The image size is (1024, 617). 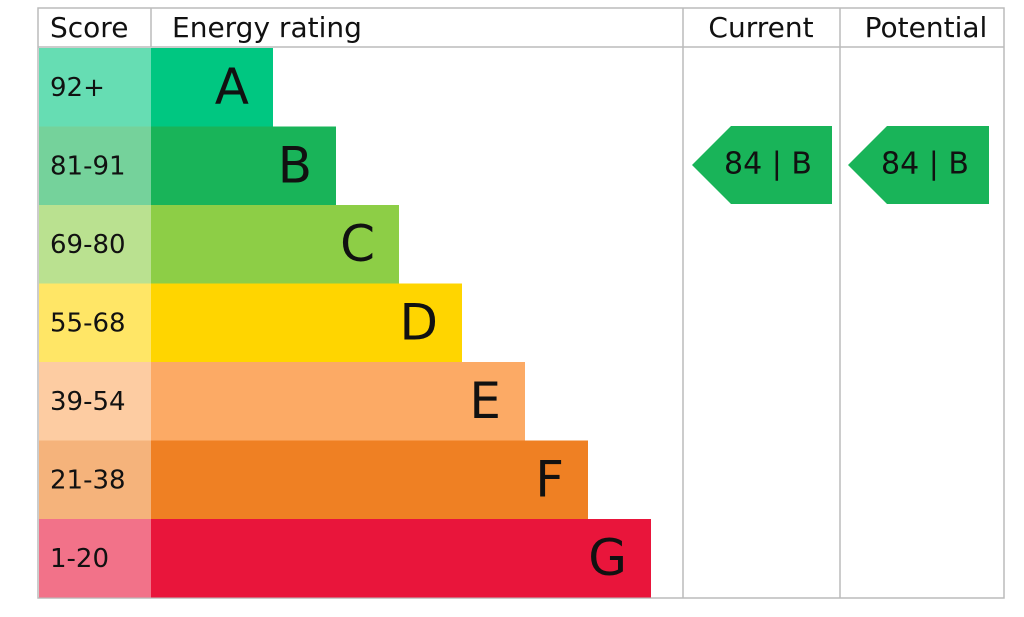 I want to click on band-letter: A, so click(x=232, y=87).